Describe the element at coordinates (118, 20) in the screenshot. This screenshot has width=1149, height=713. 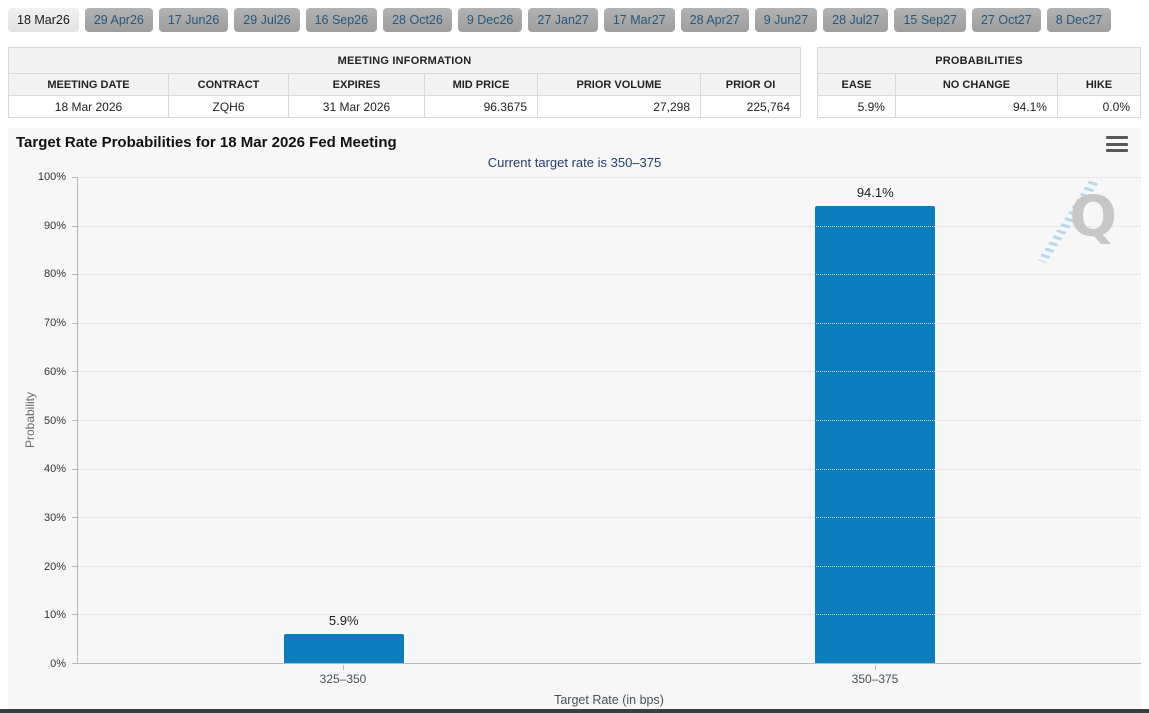
I see `meeting-tab: 29 Apr26` at that location.